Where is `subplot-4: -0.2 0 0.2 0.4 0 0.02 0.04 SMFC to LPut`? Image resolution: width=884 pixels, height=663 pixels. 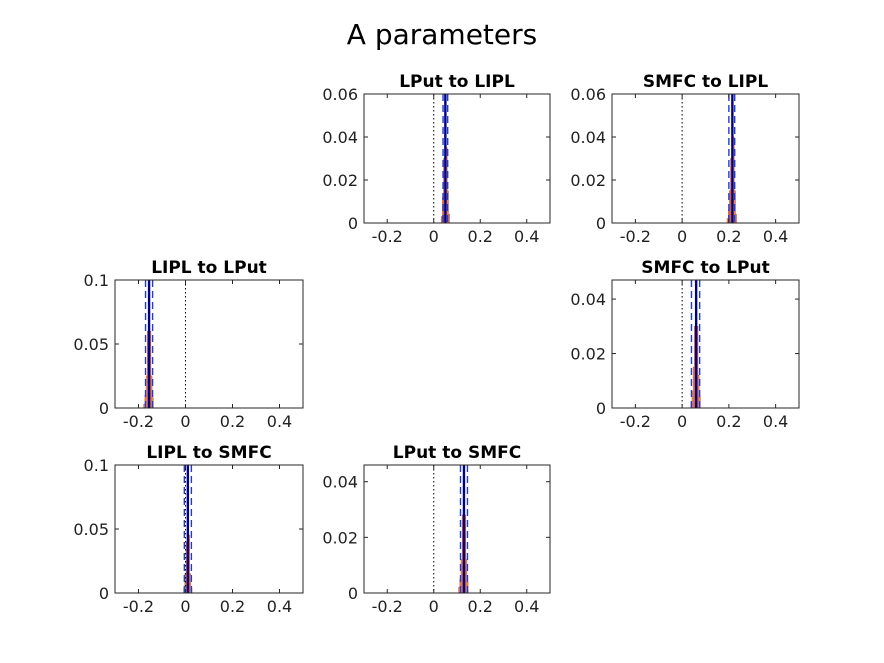 subplot-4: -0.2 0 0.2 0.4 0 0.02 0.04 SMFC to LPut is located at coordinates (685, 344).